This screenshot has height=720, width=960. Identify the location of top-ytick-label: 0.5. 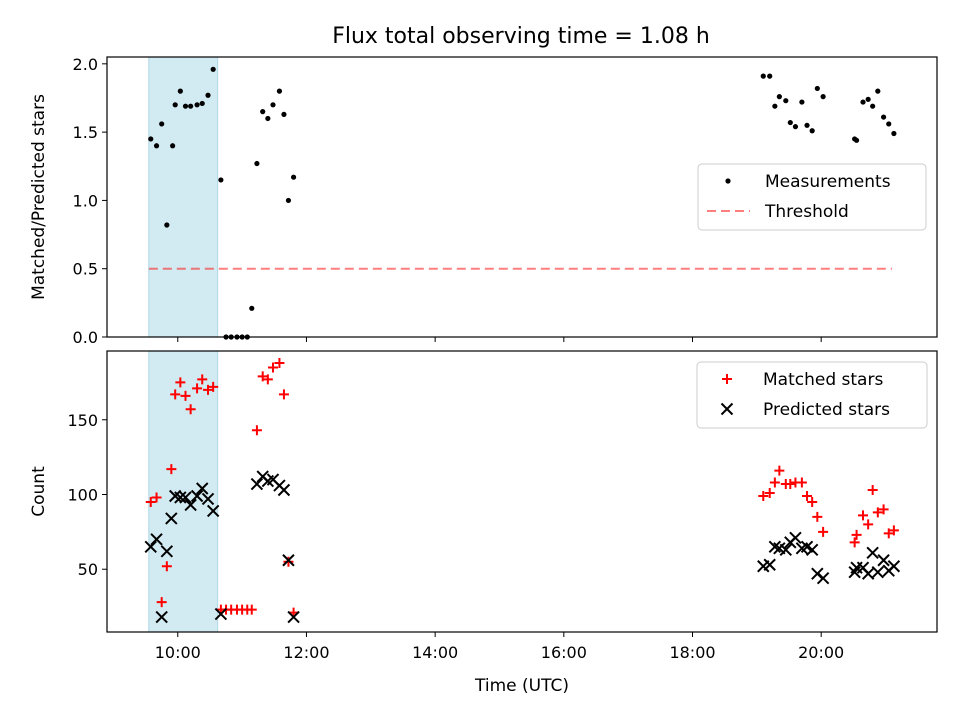
(85, 269).